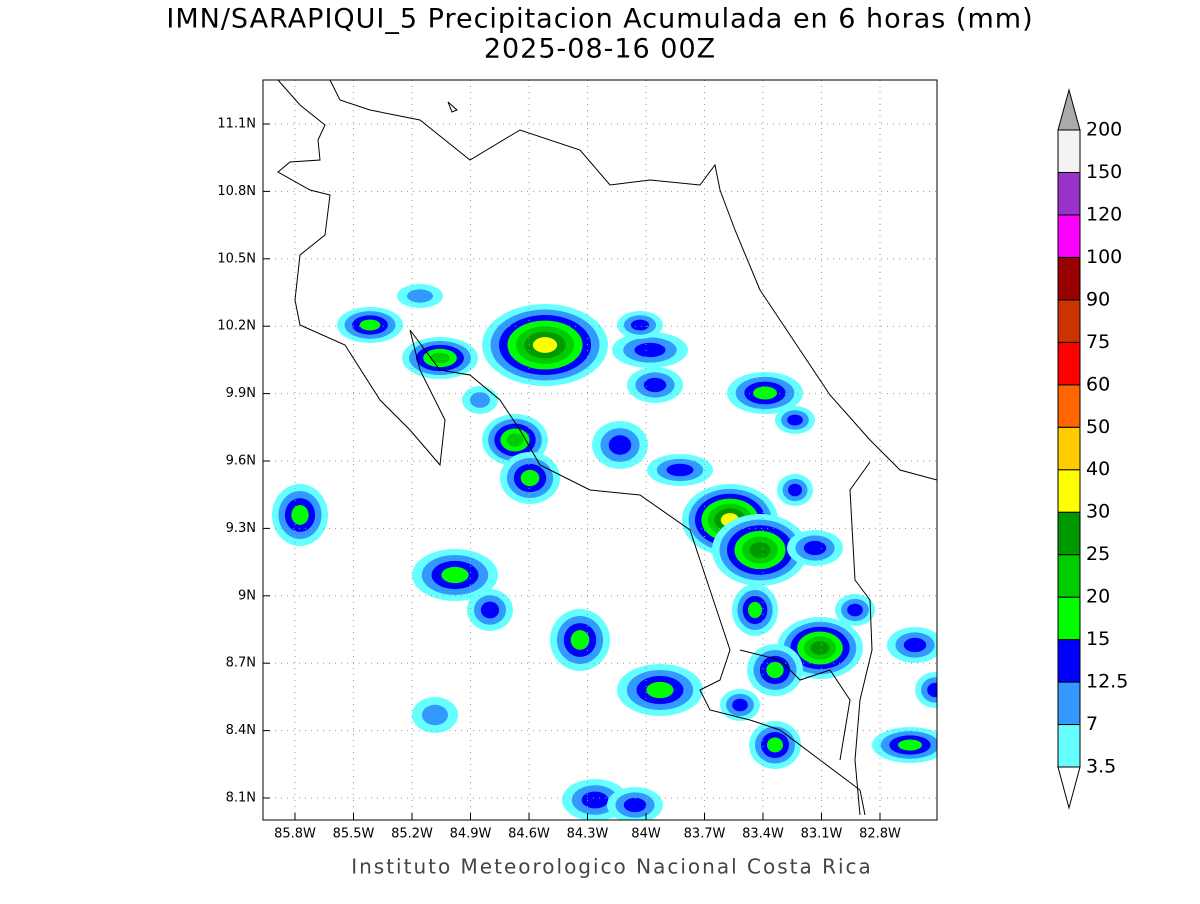 Image resolution: width=1200 pixels, height=904 pixels. What do you see at coordinates (452, 107) in the screenshot?
I see `island` at bounding box center [452, 107].